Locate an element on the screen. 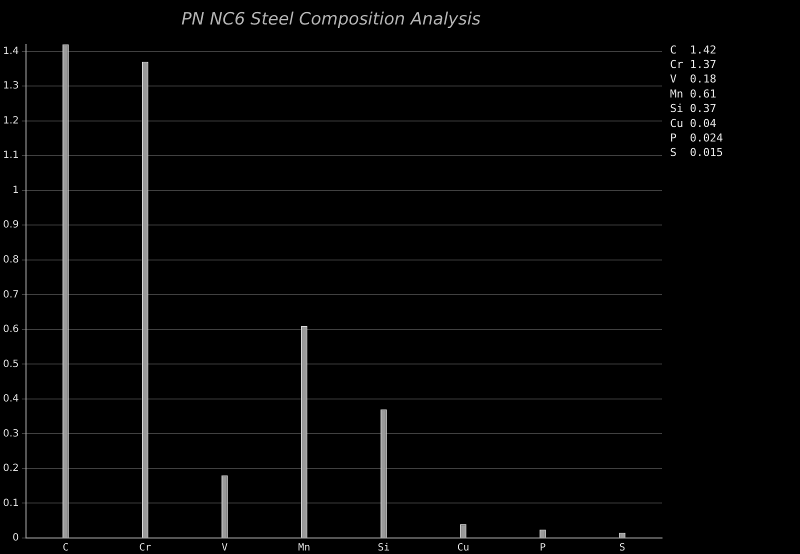  x-tick-label: P is located at coordinates (543, 548).